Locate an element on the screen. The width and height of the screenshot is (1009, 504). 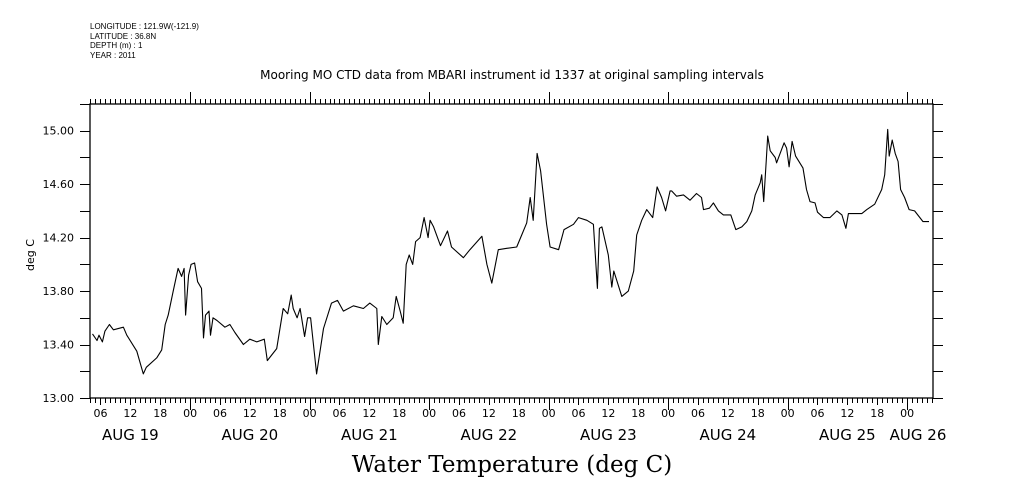
x-date-label: AUG 21 is located at coordinates (369, 435).